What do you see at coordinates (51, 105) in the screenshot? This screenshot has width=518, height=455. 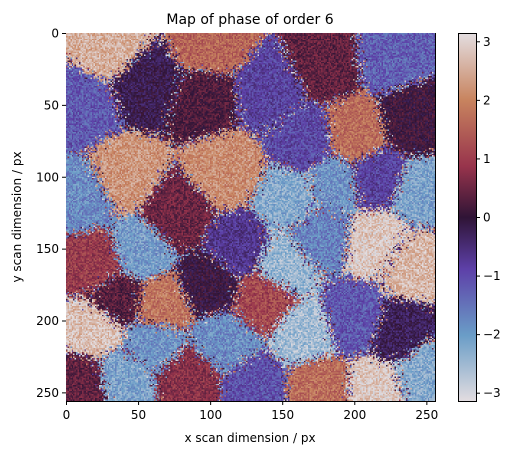 I see `y-tick-label: 50` at bounding box center [51, 105].